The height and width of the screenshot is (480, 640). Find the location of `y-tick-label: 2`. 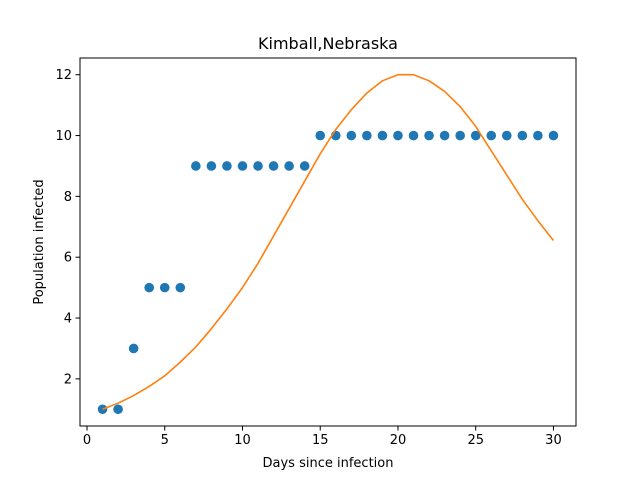

y-tick-label: 2 is located at coordinates (68, 379).